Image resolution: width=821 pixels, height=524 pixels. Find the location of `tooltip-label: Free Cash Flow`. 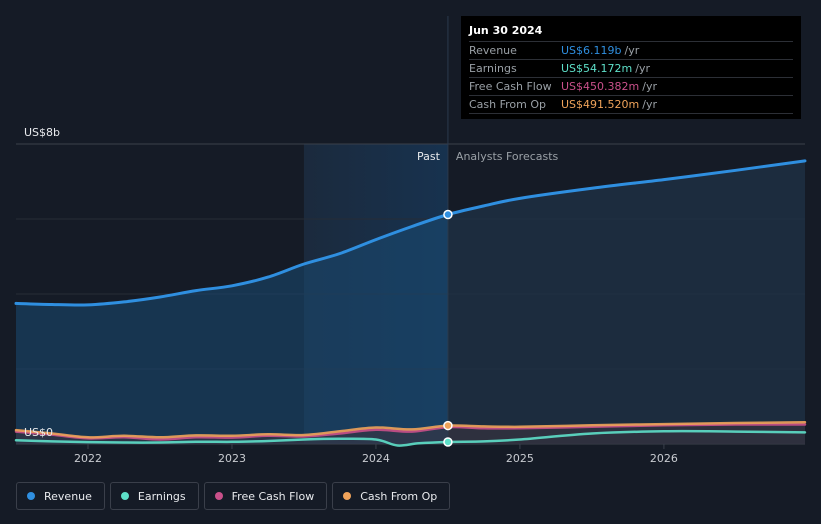

tooltip-label: Free Cash Flow is located at coordinates (510, 86).